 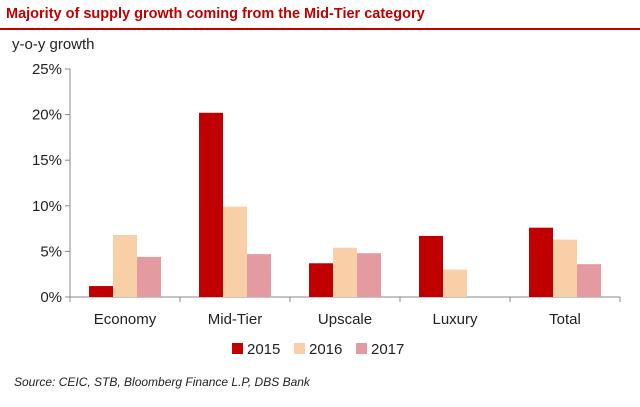 What do you see at coordinates (387, 349) in the screenshot?
I see `legend-label-2017: 2017` at bounding box center [387, 349].